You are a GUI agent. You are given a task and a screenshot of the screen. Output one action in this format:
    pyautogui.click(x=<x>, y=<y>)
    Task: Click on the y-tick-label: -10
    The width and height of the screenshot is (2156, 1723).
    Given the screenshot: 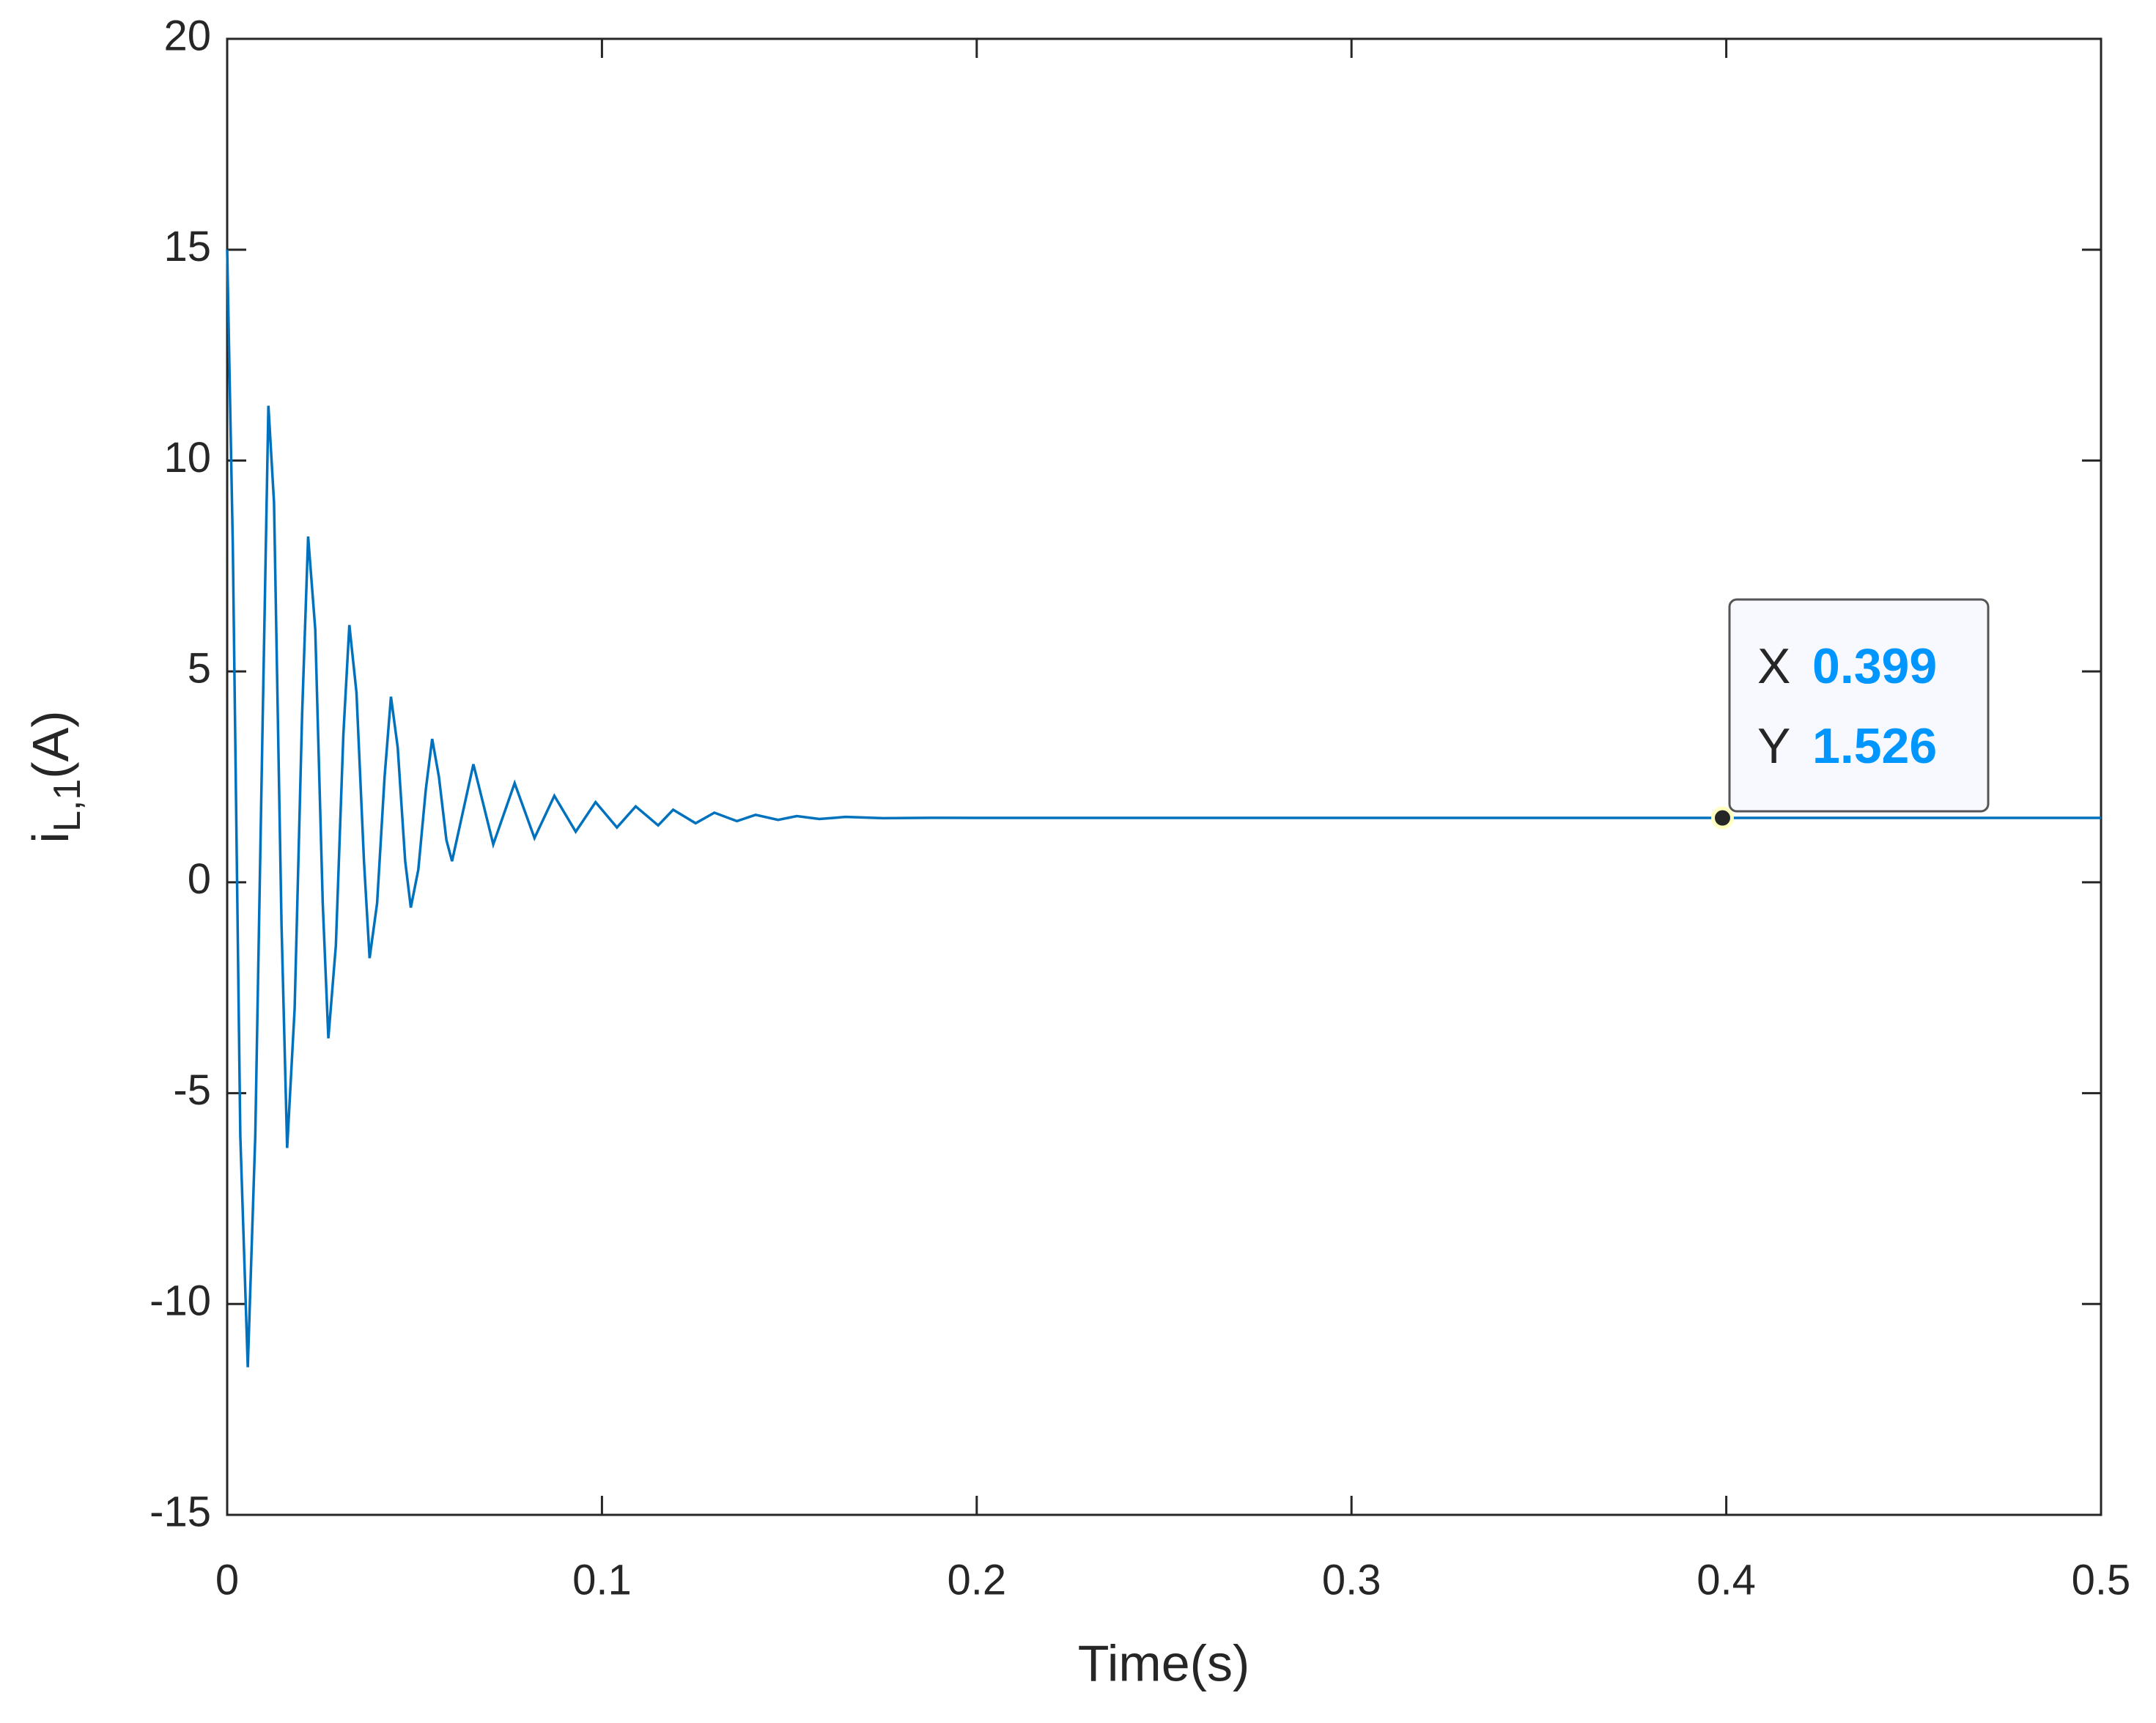 What is the action you would take?
    pyautogui.click(x=180, y=1301)
    